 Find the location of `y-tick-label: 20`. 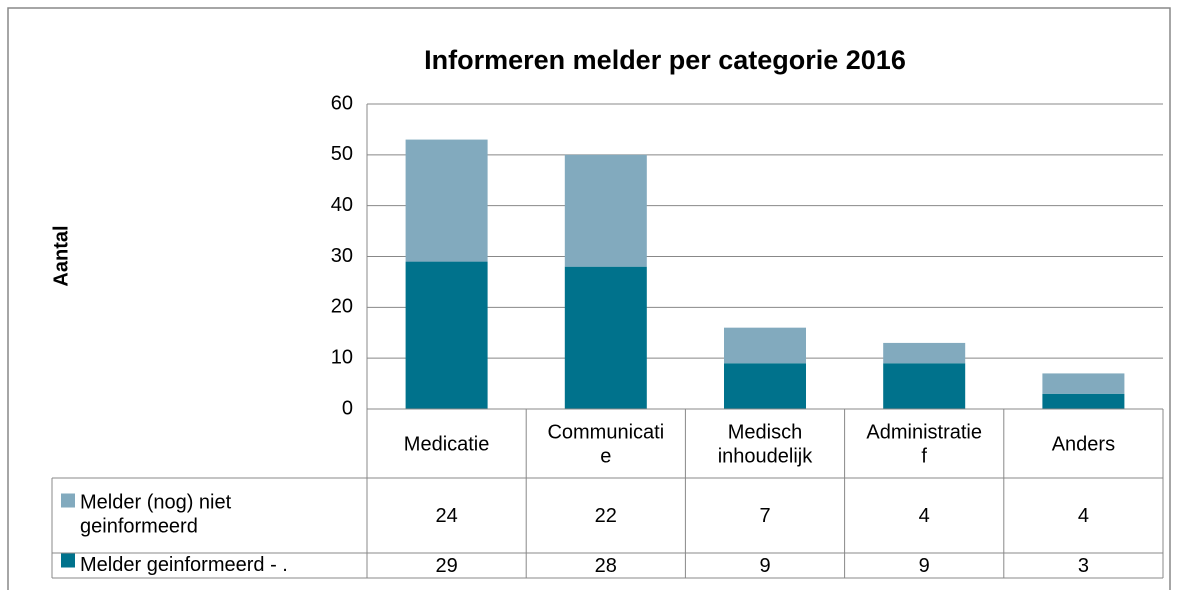

y-tick-label: 20 is located at coordinates (342, 307).